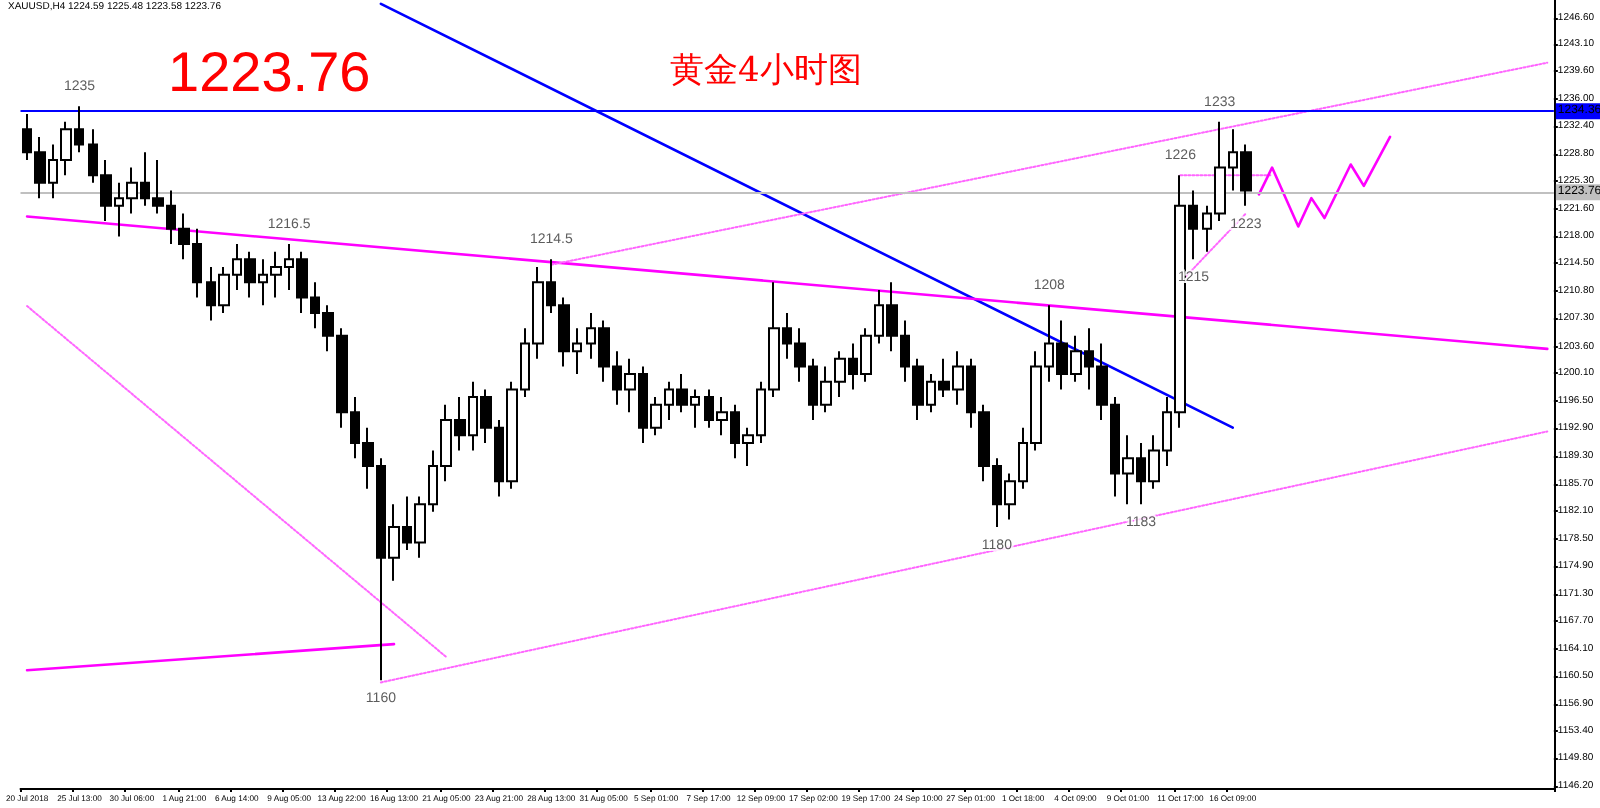 This screenshot has height=808, width=1600. What do you see at coordinates (1324, 181) in the screenshot?
I see `line-series` at bounding box center [1324, 181].